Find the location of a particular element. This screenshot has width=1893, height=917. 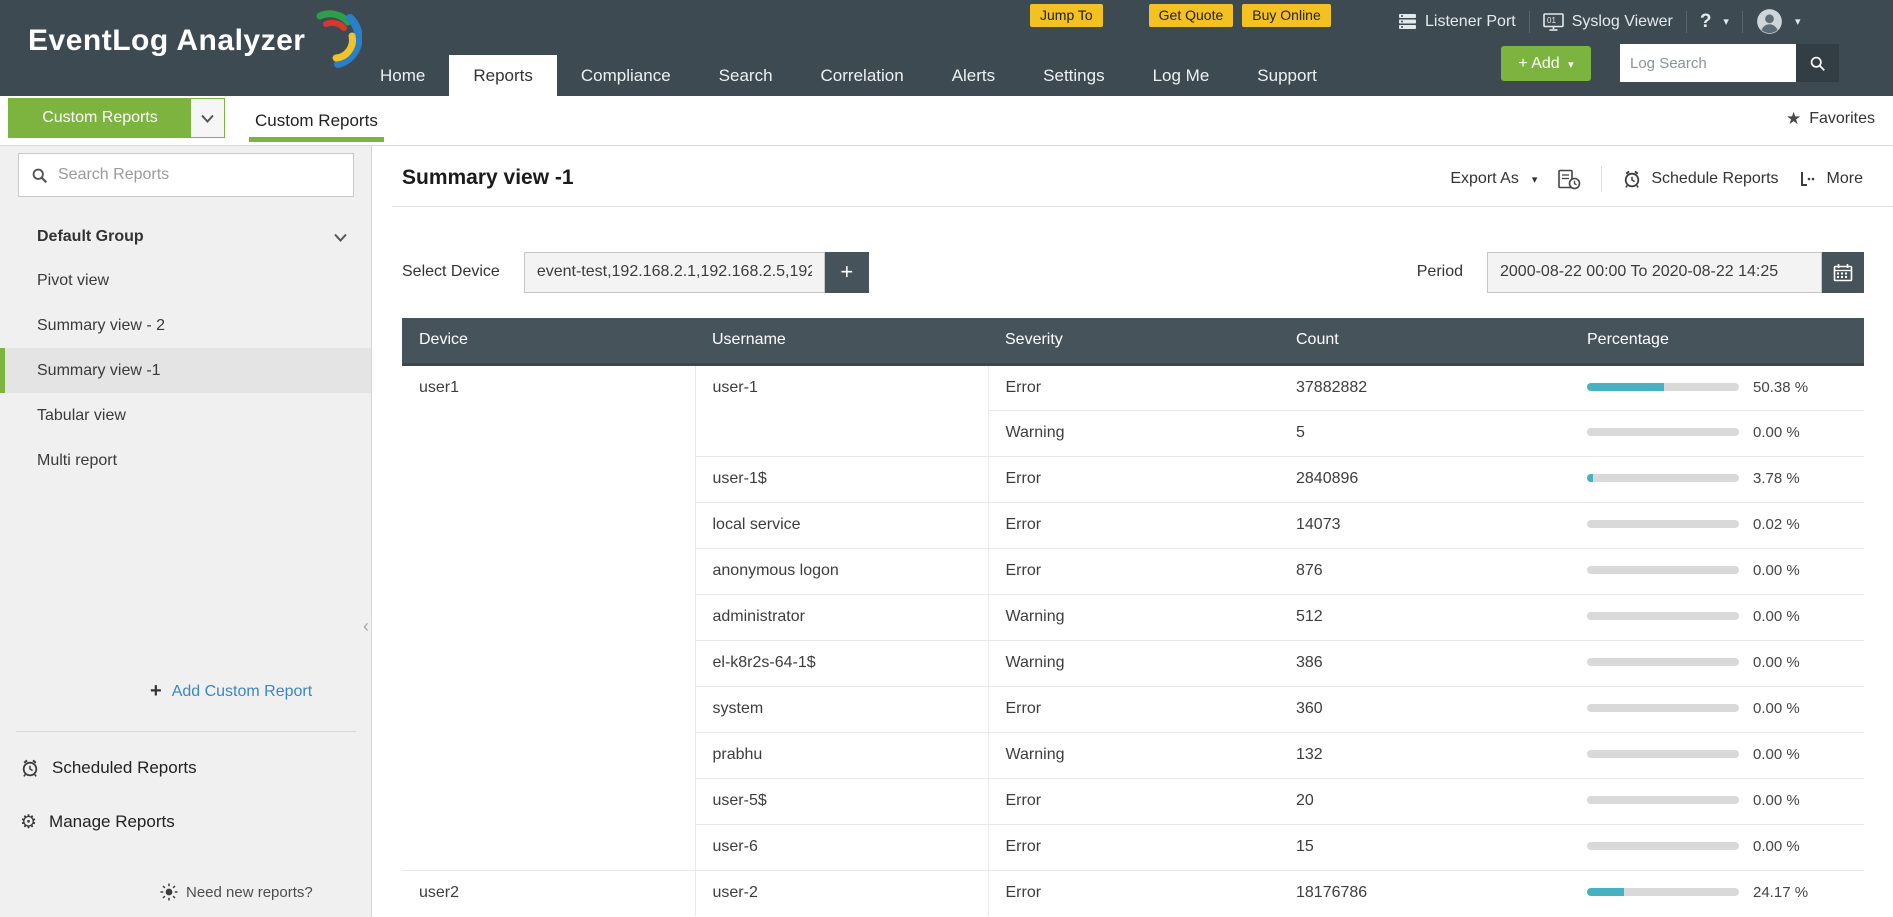

need-new-reports-link: Need new reports? is located at coordinates (236, 892).